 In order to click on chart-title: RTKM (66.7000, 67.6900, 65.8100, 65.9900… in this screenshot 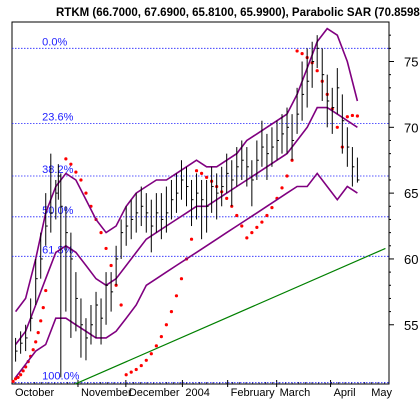, I will do `click(238, 13)`.